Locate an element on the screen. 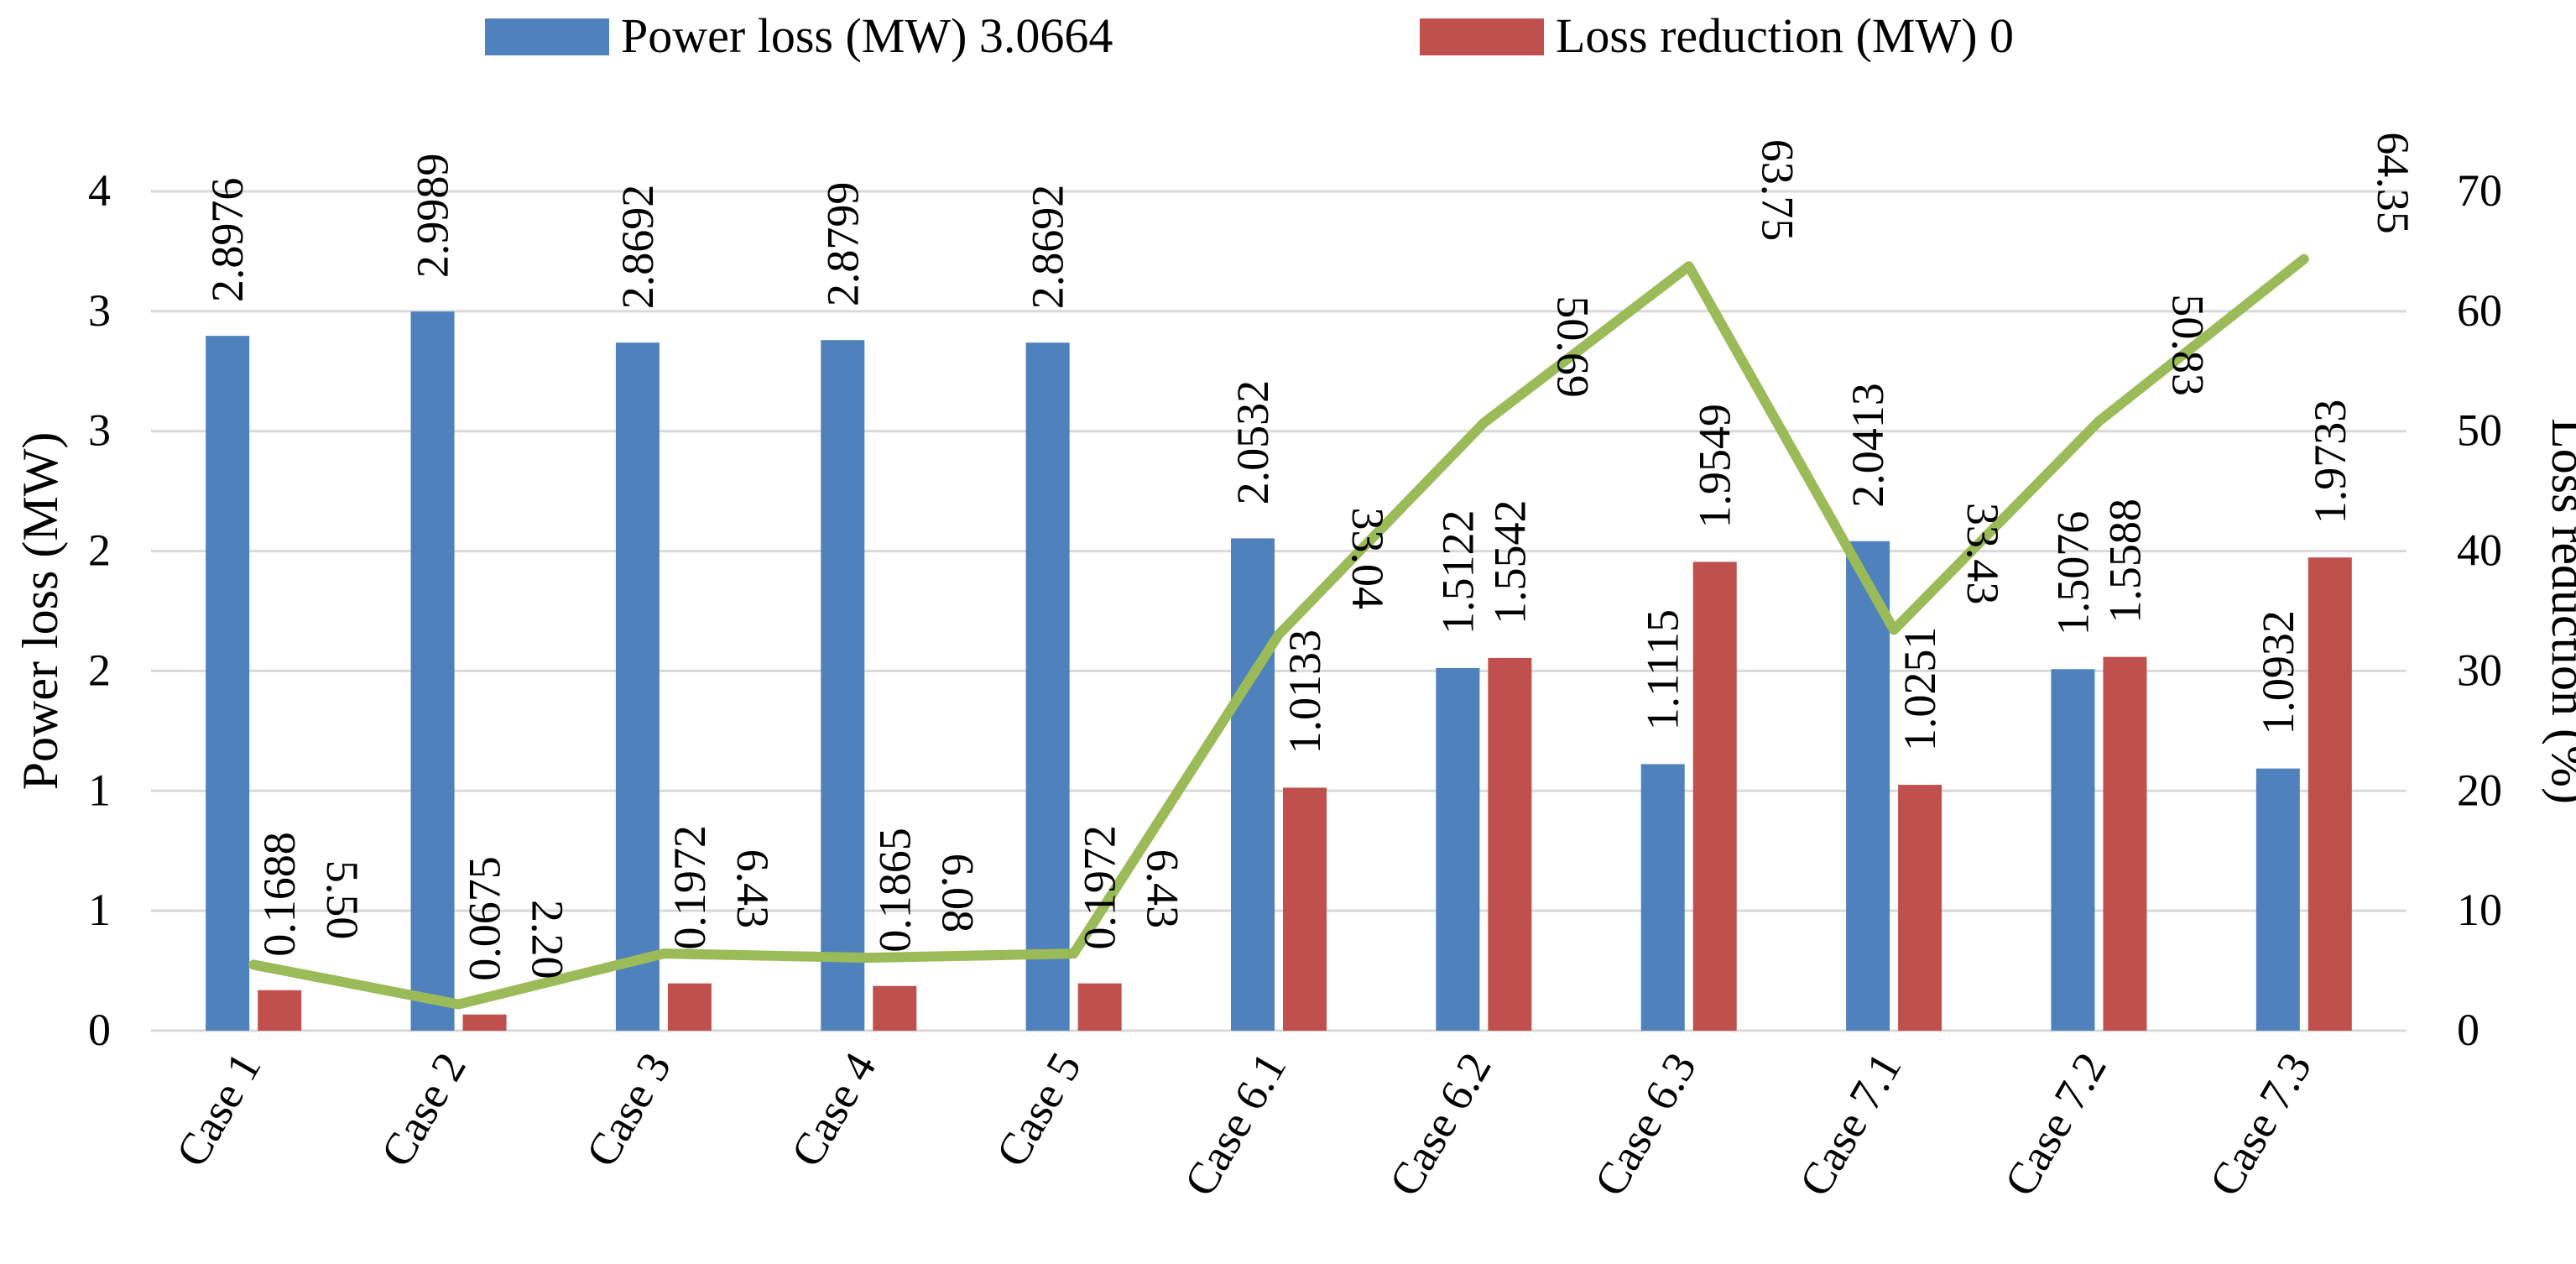  y2-tick-label: 60 is located at coordinates (2479, 310).